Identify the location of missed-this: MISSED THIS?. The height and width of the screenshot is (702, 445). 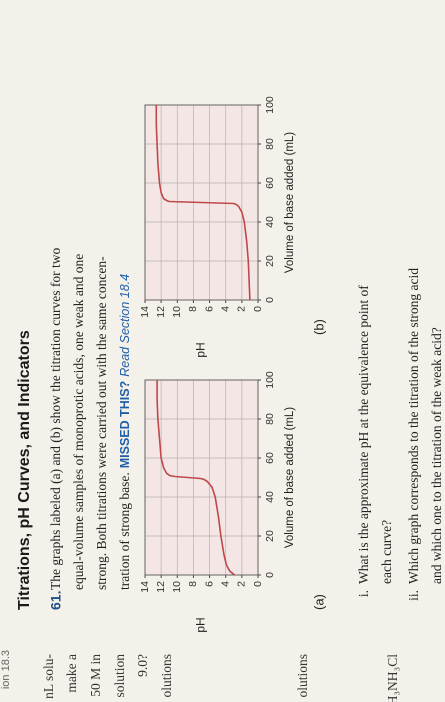
(125, 425).